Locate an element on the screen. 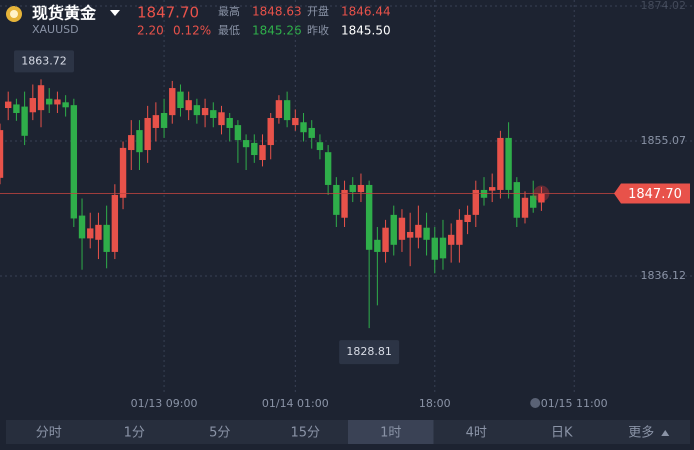 This screenshot has width=694, height=450. tab: 日K is located at coordinates (562, 433).